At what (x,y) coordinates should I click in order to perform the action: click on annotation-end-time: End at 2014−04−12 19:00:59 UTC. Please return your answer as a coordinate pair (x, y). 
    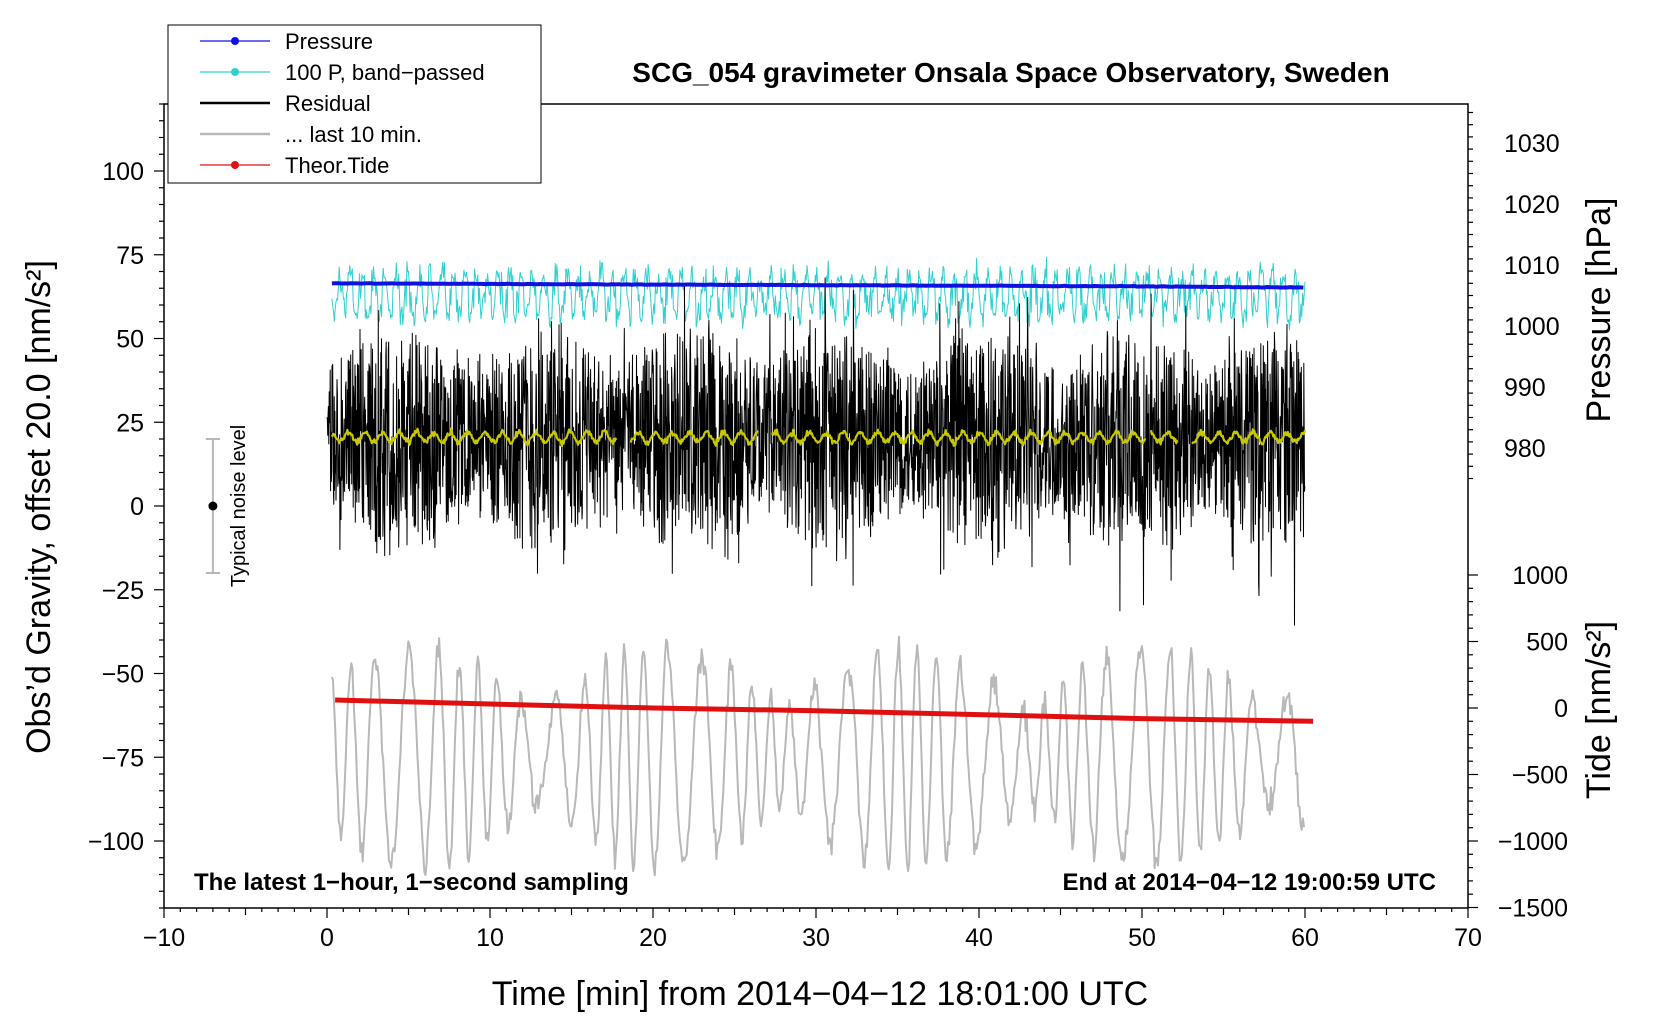
    Looking at the image, I should click on (1249, 882).